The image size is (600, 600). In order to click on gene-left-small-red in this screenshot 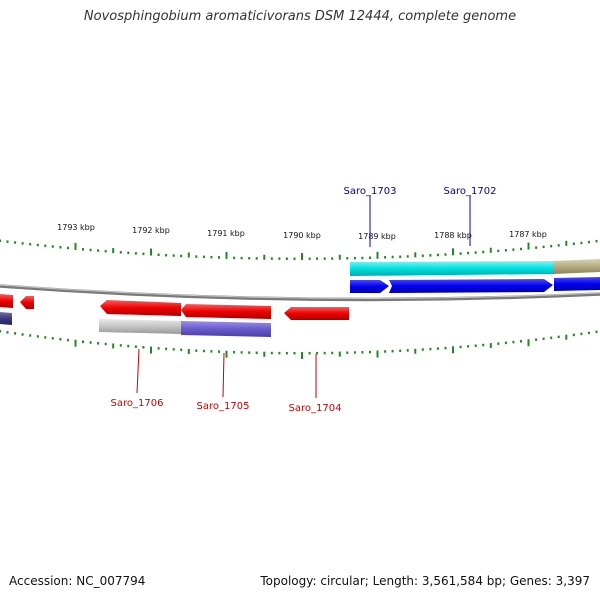, I will do `click(27, 302)`.